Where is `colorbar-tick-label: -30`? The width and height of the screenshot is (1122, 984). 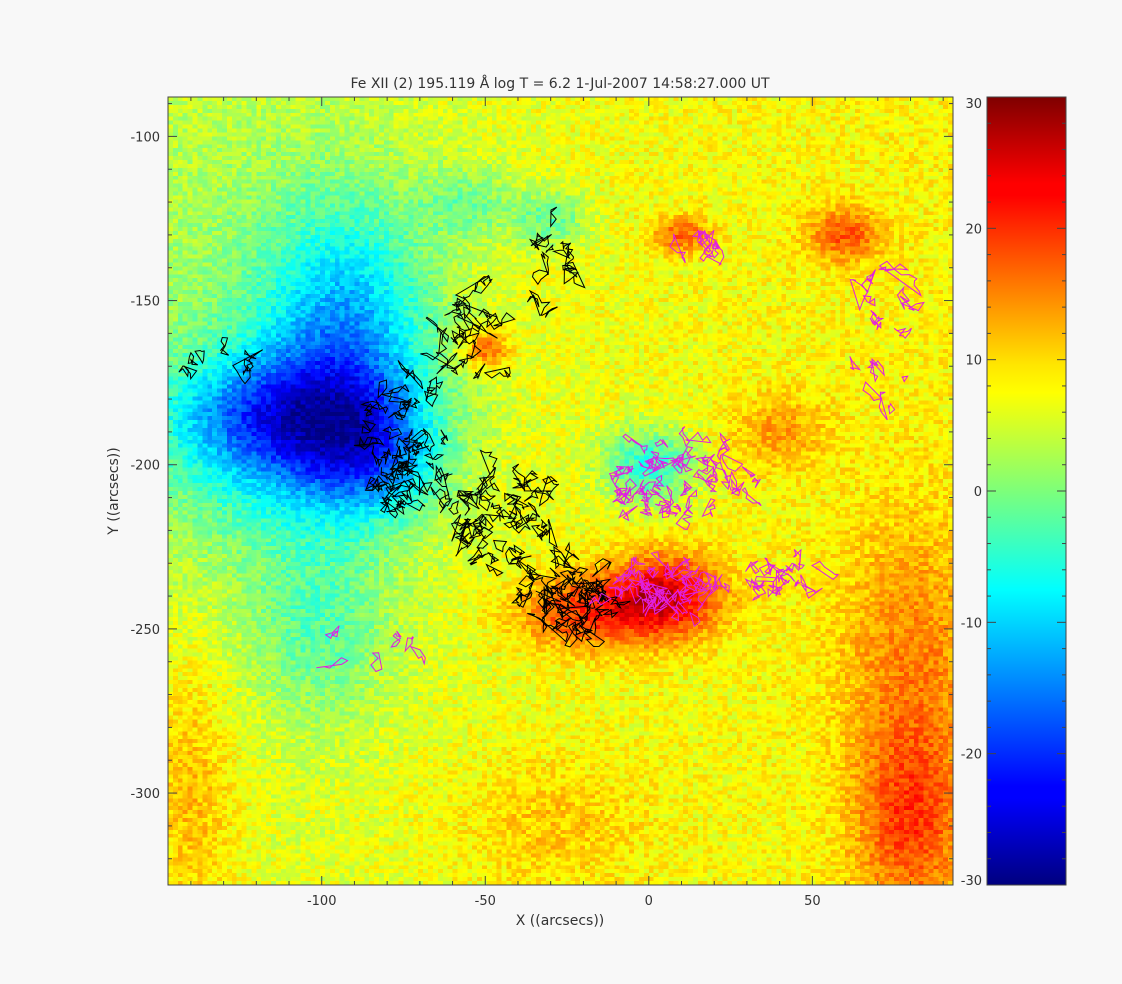
colorbar-tick-label: -30 is located at coordinates (971, 881).